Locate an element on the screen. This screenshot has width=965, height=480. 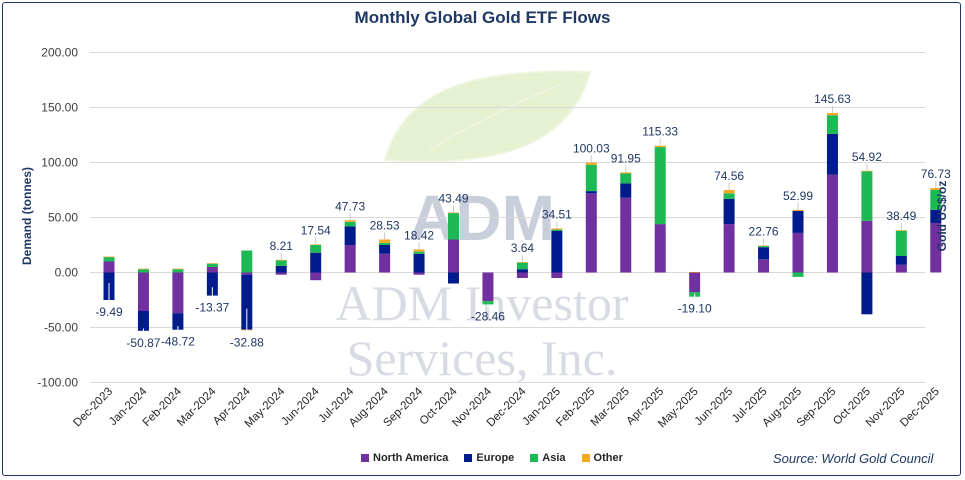
legend-item-other: Other is located at coordinates (602, 458).